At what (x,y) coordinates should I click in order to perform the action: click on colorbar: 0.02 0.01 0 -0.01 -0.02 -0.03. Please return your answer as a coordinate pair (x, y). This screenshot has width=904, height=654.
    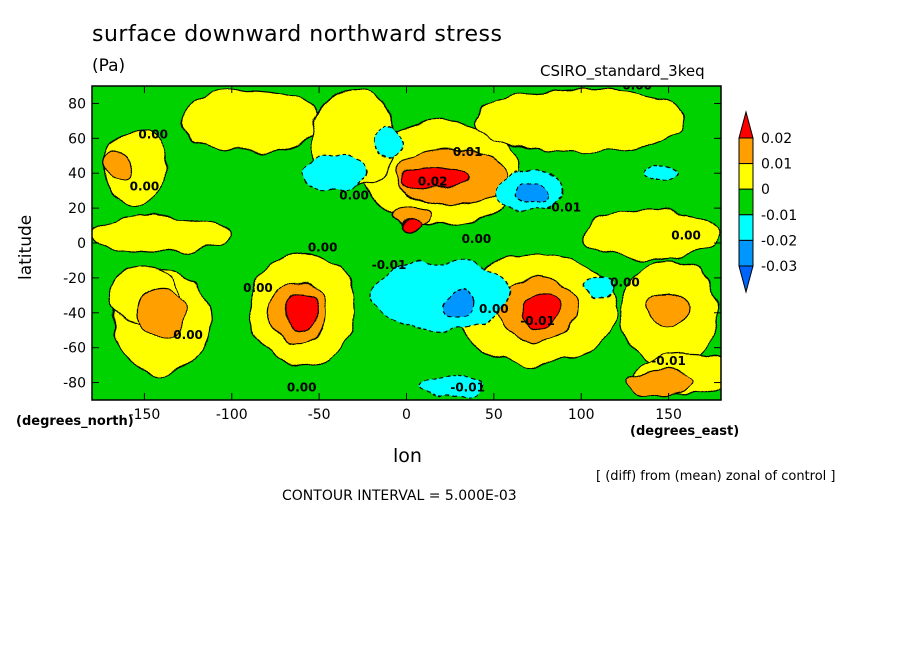
    Looking at the image, I should click on (767, 202).